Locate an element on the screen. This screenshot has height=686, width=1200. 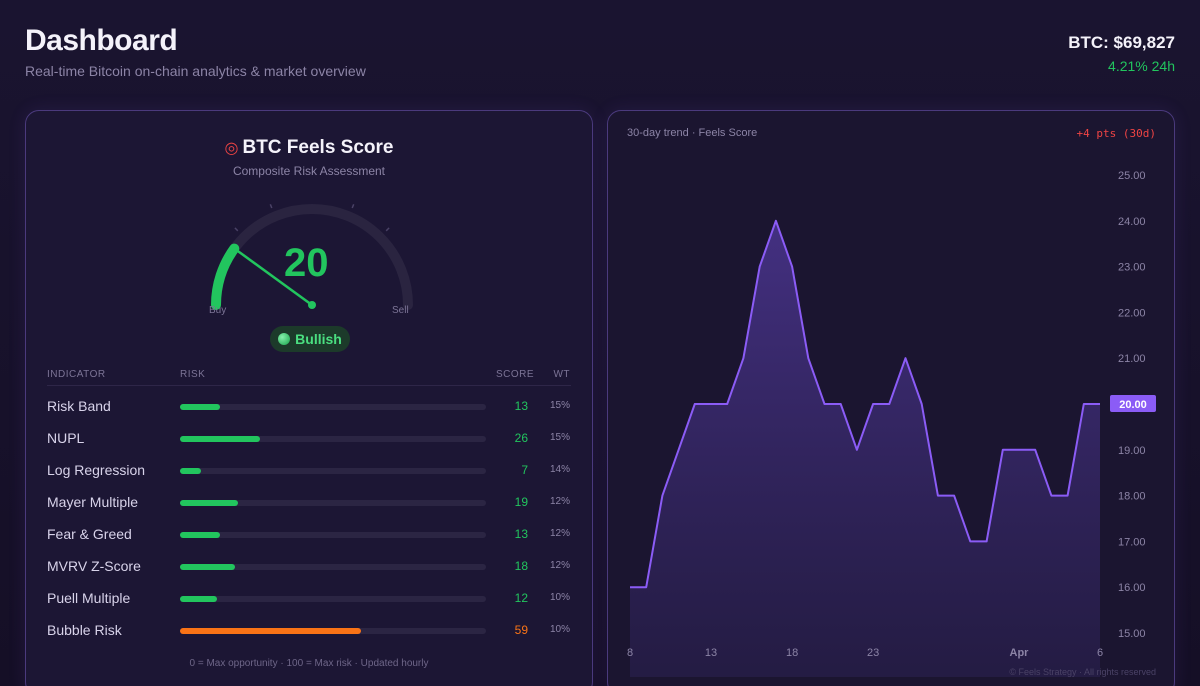
score-title-text: BTC Feels Score is located at coordinates (318, 147).